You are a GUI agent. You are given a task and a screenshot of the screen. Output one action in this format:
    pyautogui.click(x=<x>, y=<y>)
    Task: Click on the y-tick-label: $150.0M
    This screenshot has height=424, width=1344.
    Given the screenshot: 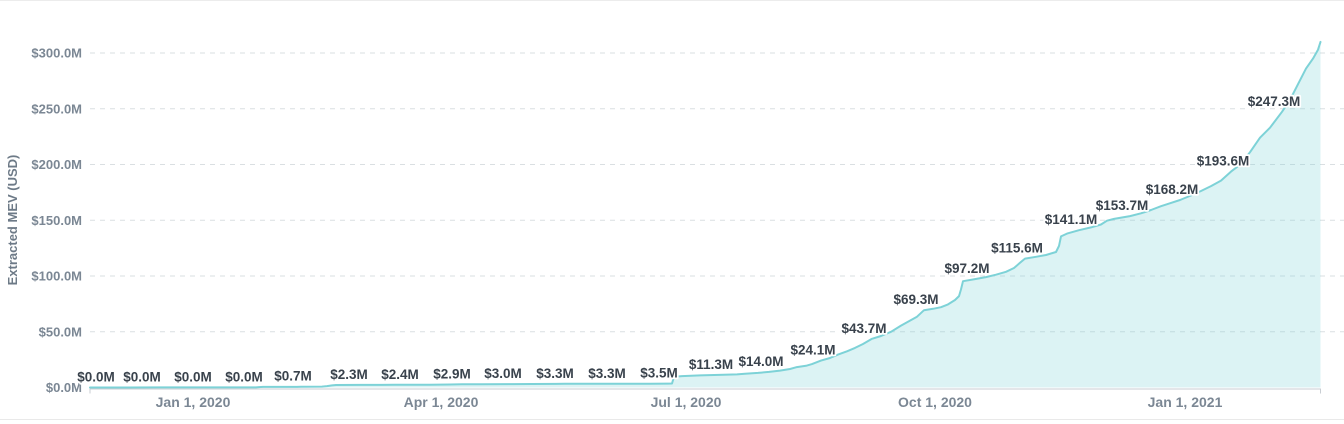 What is the action you would take?
    pyautogui.click(x=56, y=220)
    